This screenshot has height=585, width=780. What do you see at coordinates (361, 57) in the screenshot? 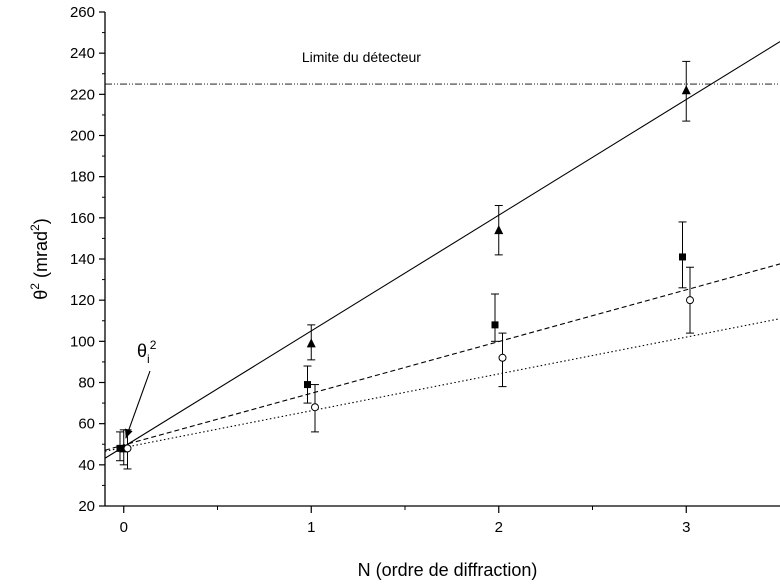
I see `detector-limit-label: Limite du détecteur` at bounding box center [361, 57].